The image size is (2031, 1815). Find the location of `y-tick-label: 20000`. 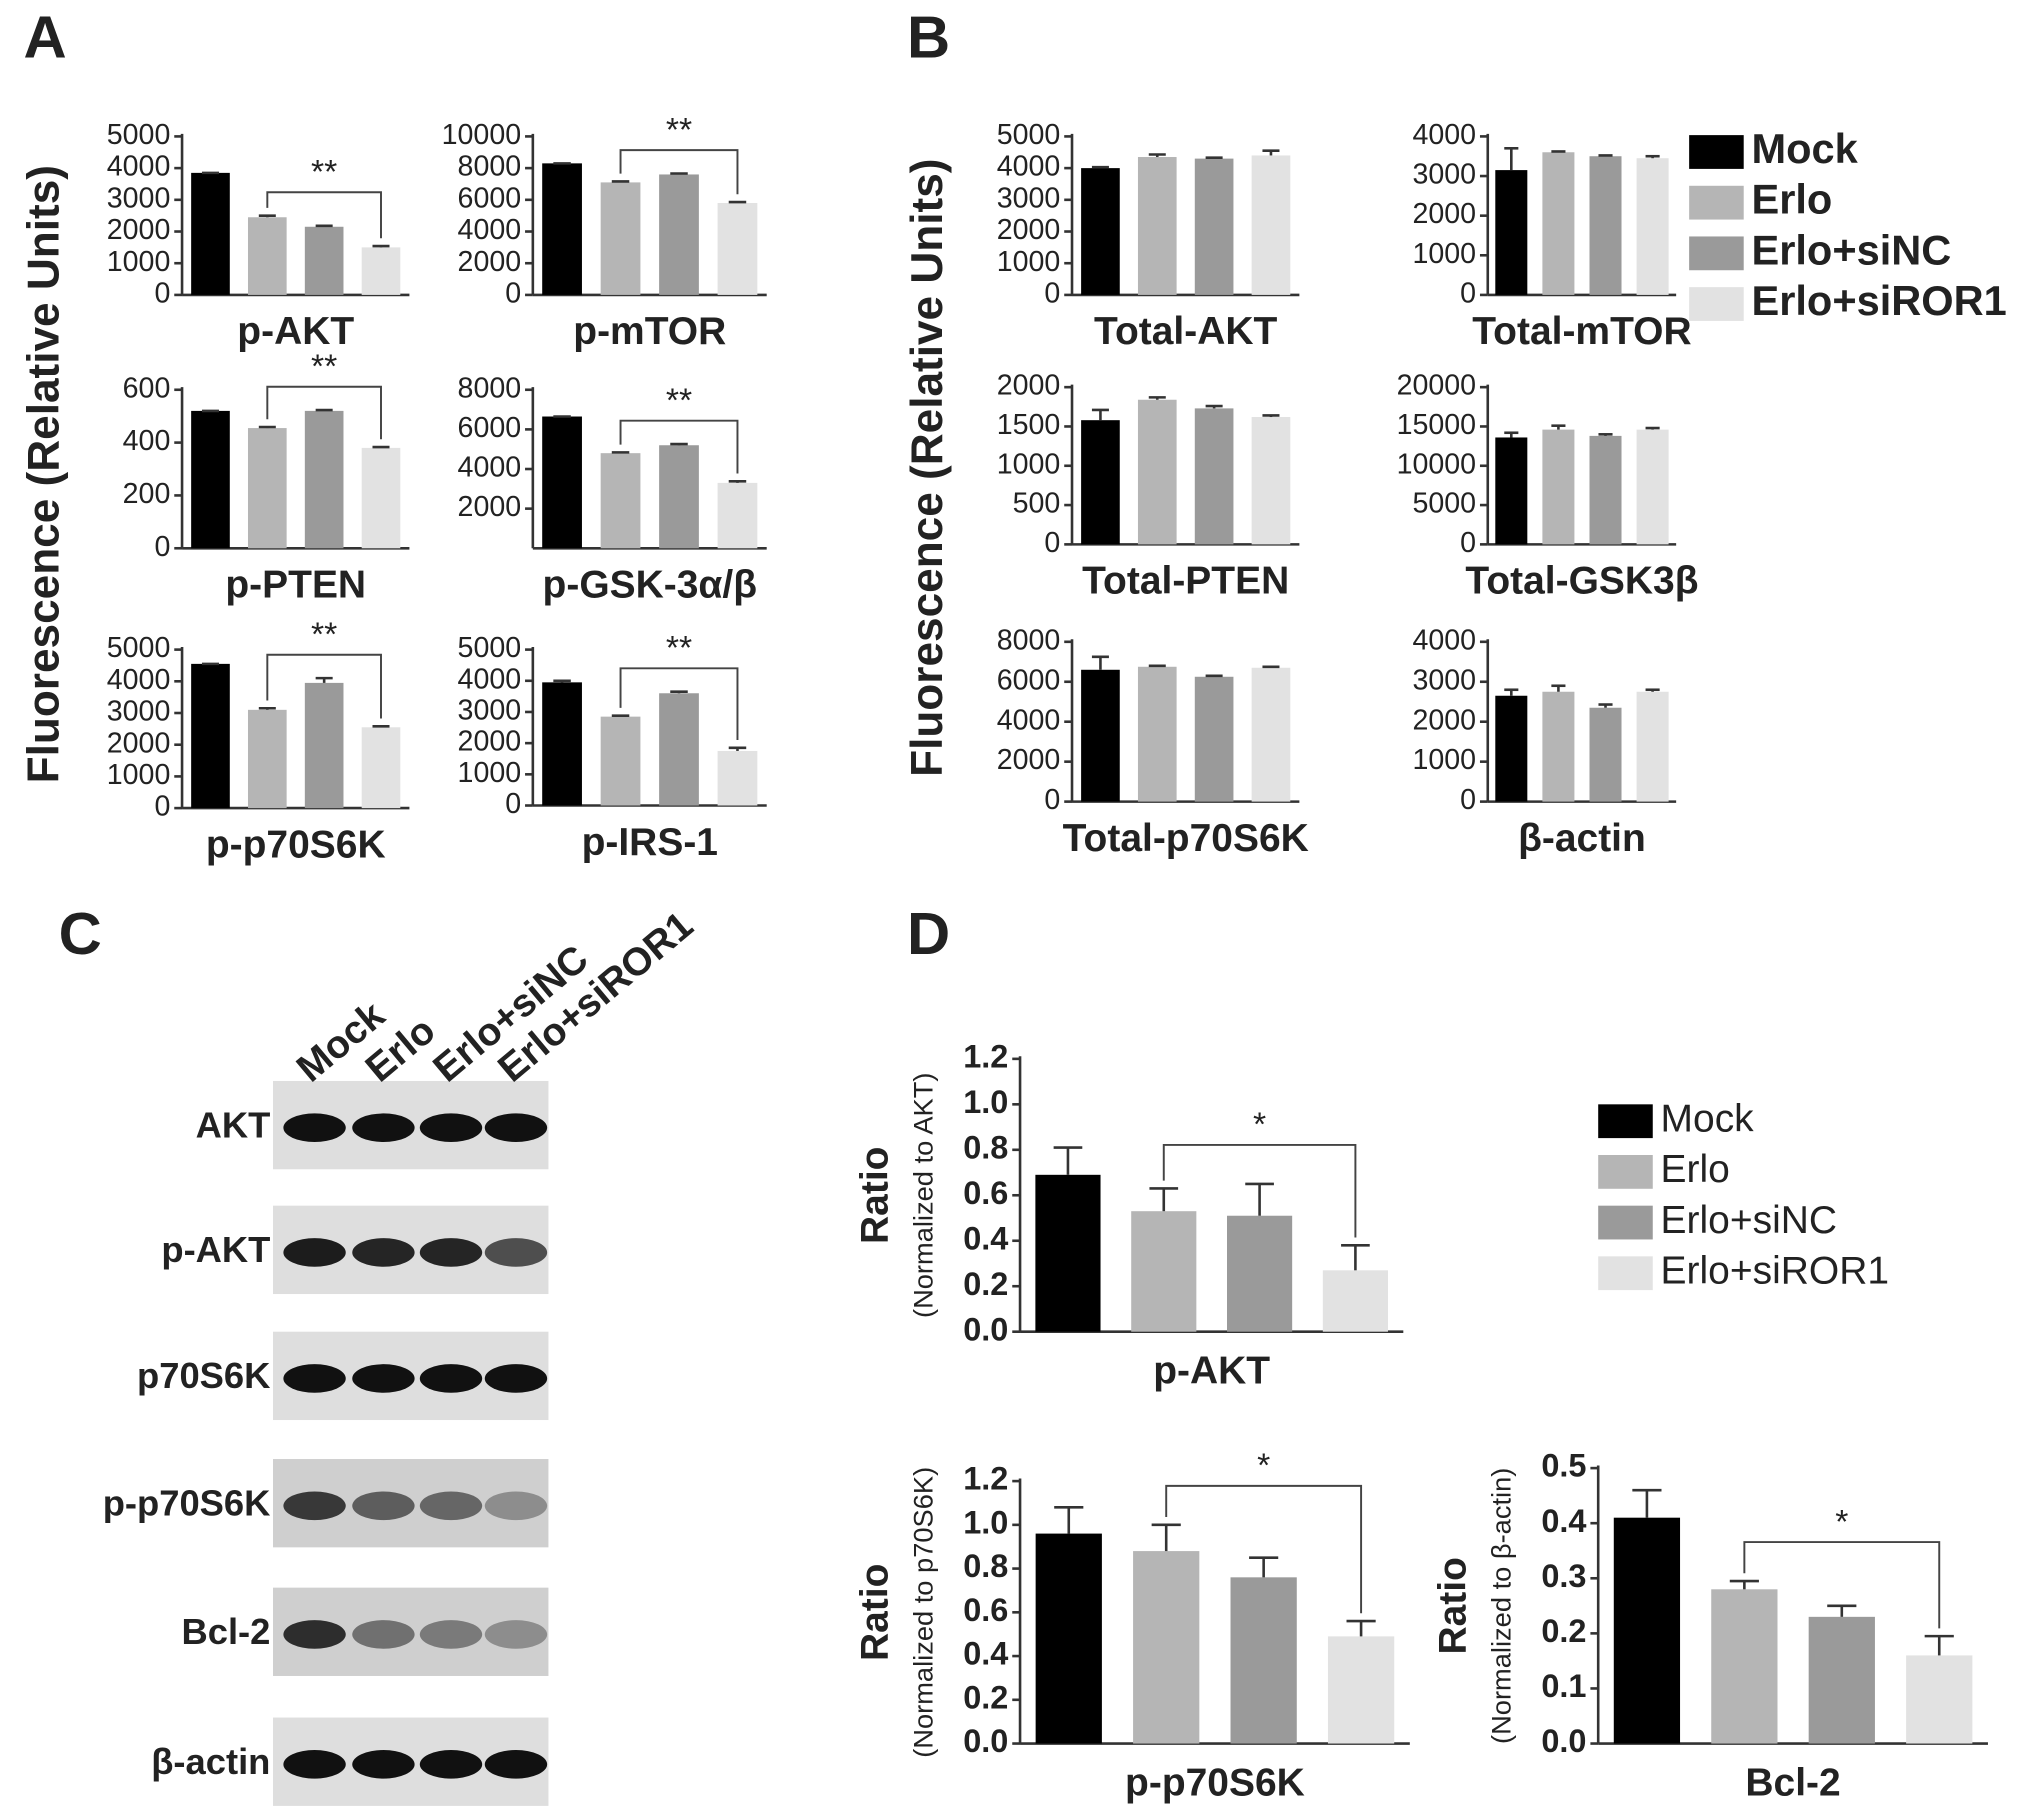

y-tick-label: 20000 is located at coordinates (1436, 386).